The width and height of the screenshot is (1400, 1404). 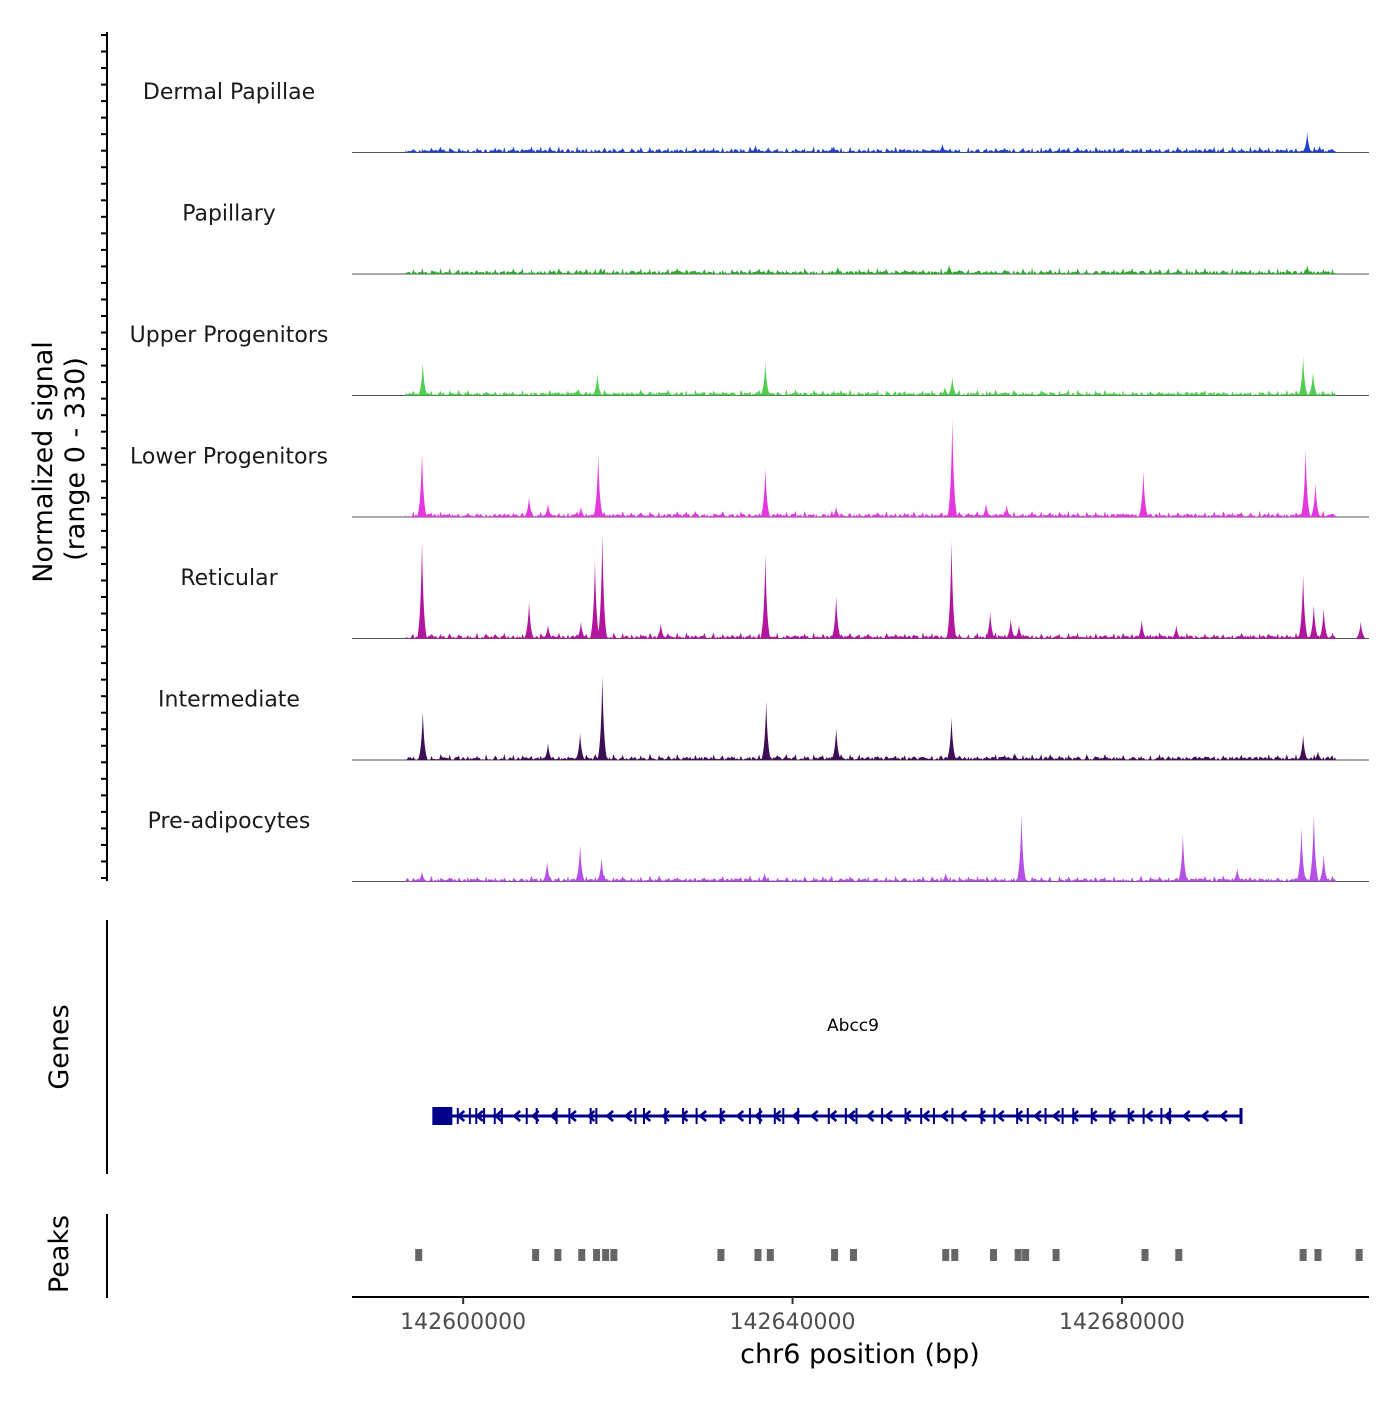 I want to click on track-label: Intermediate, so click(x=229, y=700).